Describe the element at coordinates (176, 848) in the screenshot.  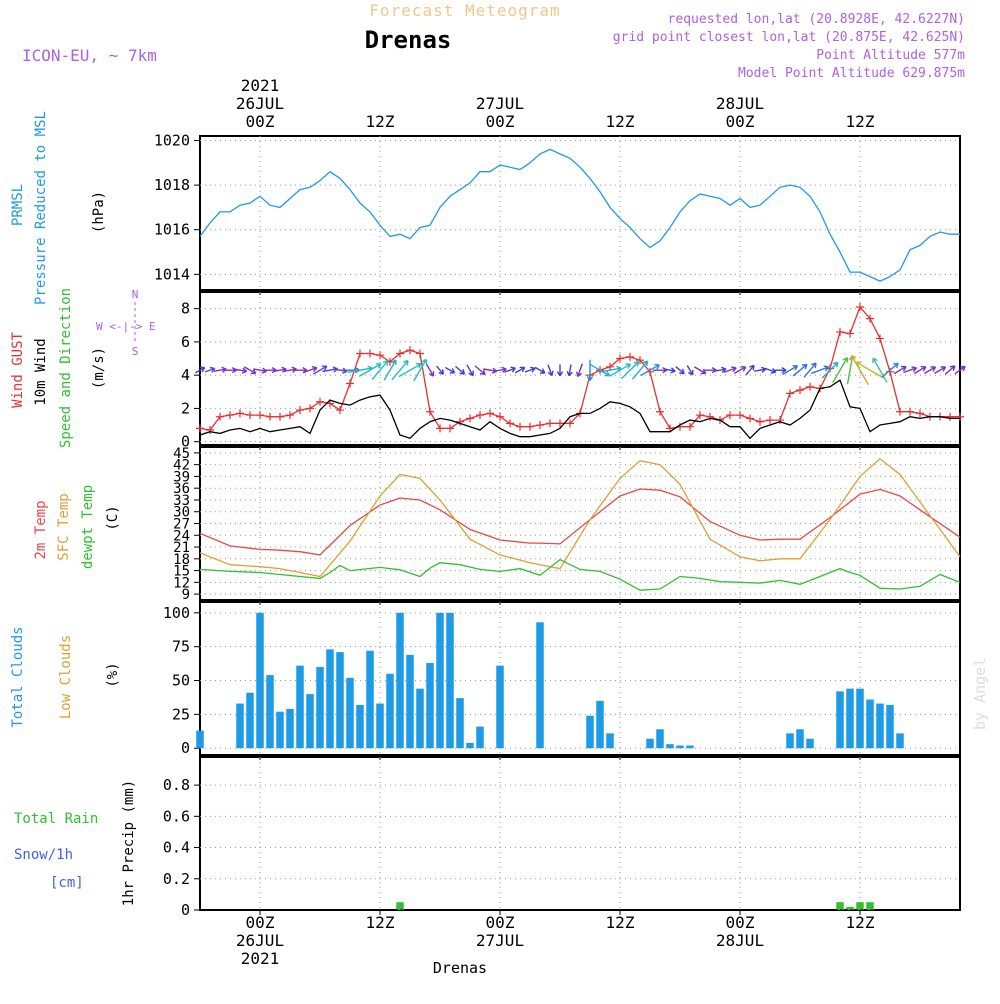
I see `precip-ytick-label: 0.4` at that location.